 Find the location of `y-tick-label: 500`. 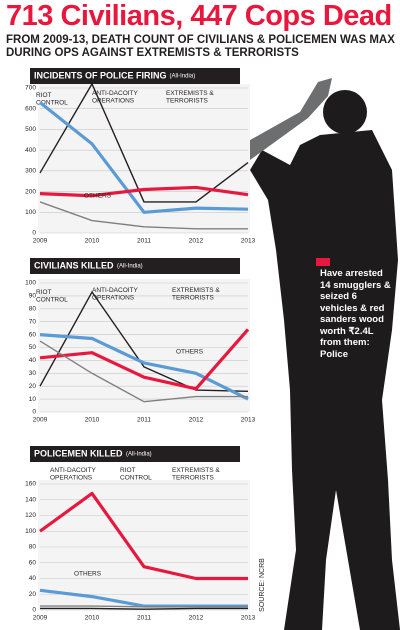

y-tick-label: 500 is located at coordinates (30, 129).